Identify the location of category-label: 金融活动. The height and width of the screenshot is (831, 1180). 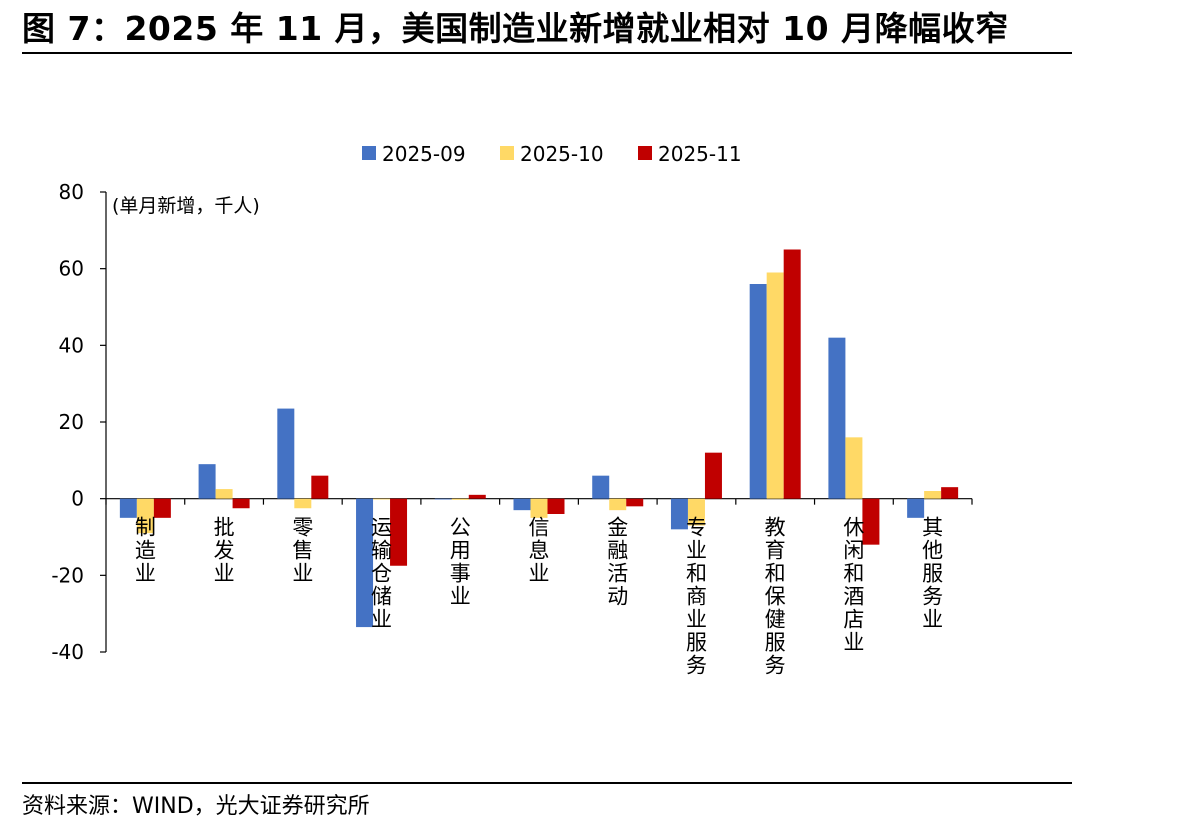
(617, 562).